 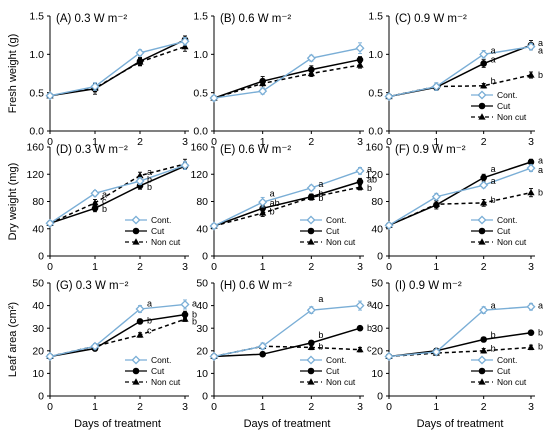 What do you see at coordinates (377, 306) in the screenshot?
I see `panel-i-y-tick-label: 40` at bounding box center [377, 306].